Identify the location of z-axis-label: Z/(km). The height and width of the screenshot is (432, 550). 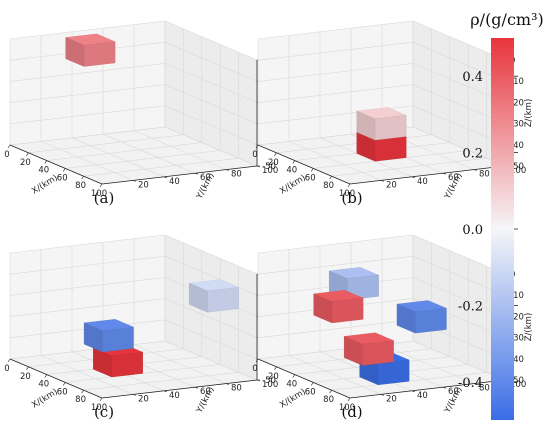
(529, 113).